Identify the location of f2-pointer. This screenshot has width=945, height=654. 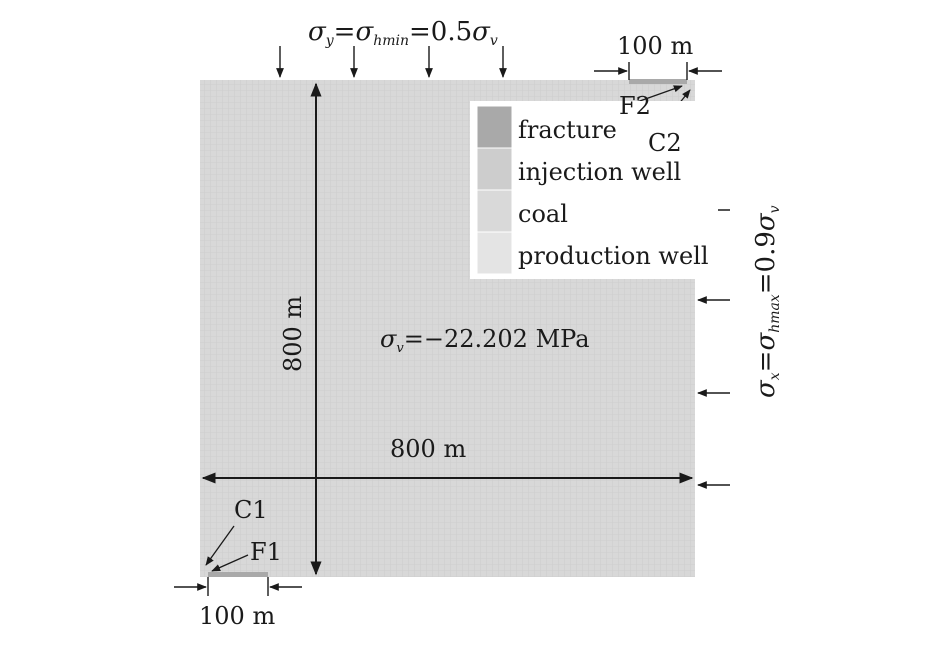
(659, 94).